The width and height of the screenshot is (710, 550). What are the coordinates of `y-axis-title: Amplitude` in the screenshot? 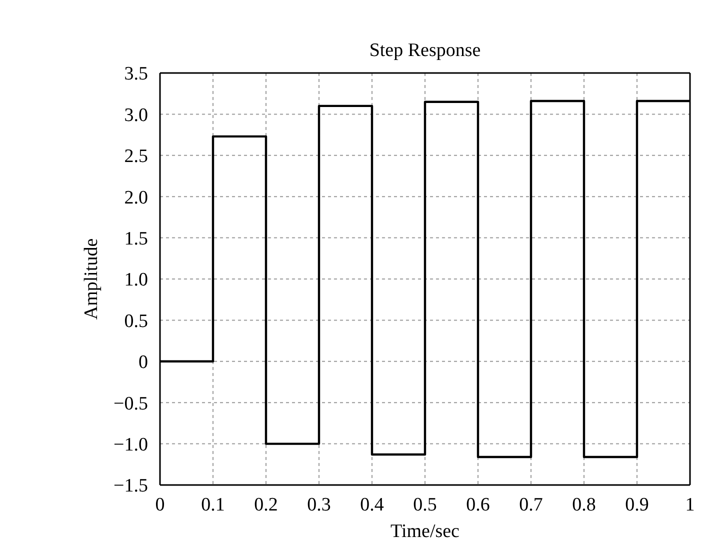 It's located at (92, 279).